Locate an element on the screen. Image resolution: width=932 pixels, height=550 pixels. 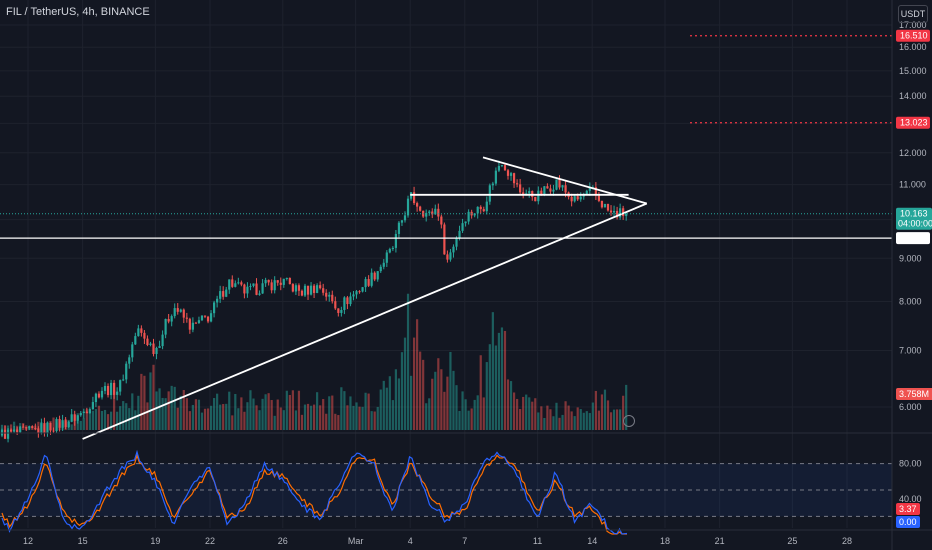
time-tick-label: 25 is located at coordinates (792, 541).